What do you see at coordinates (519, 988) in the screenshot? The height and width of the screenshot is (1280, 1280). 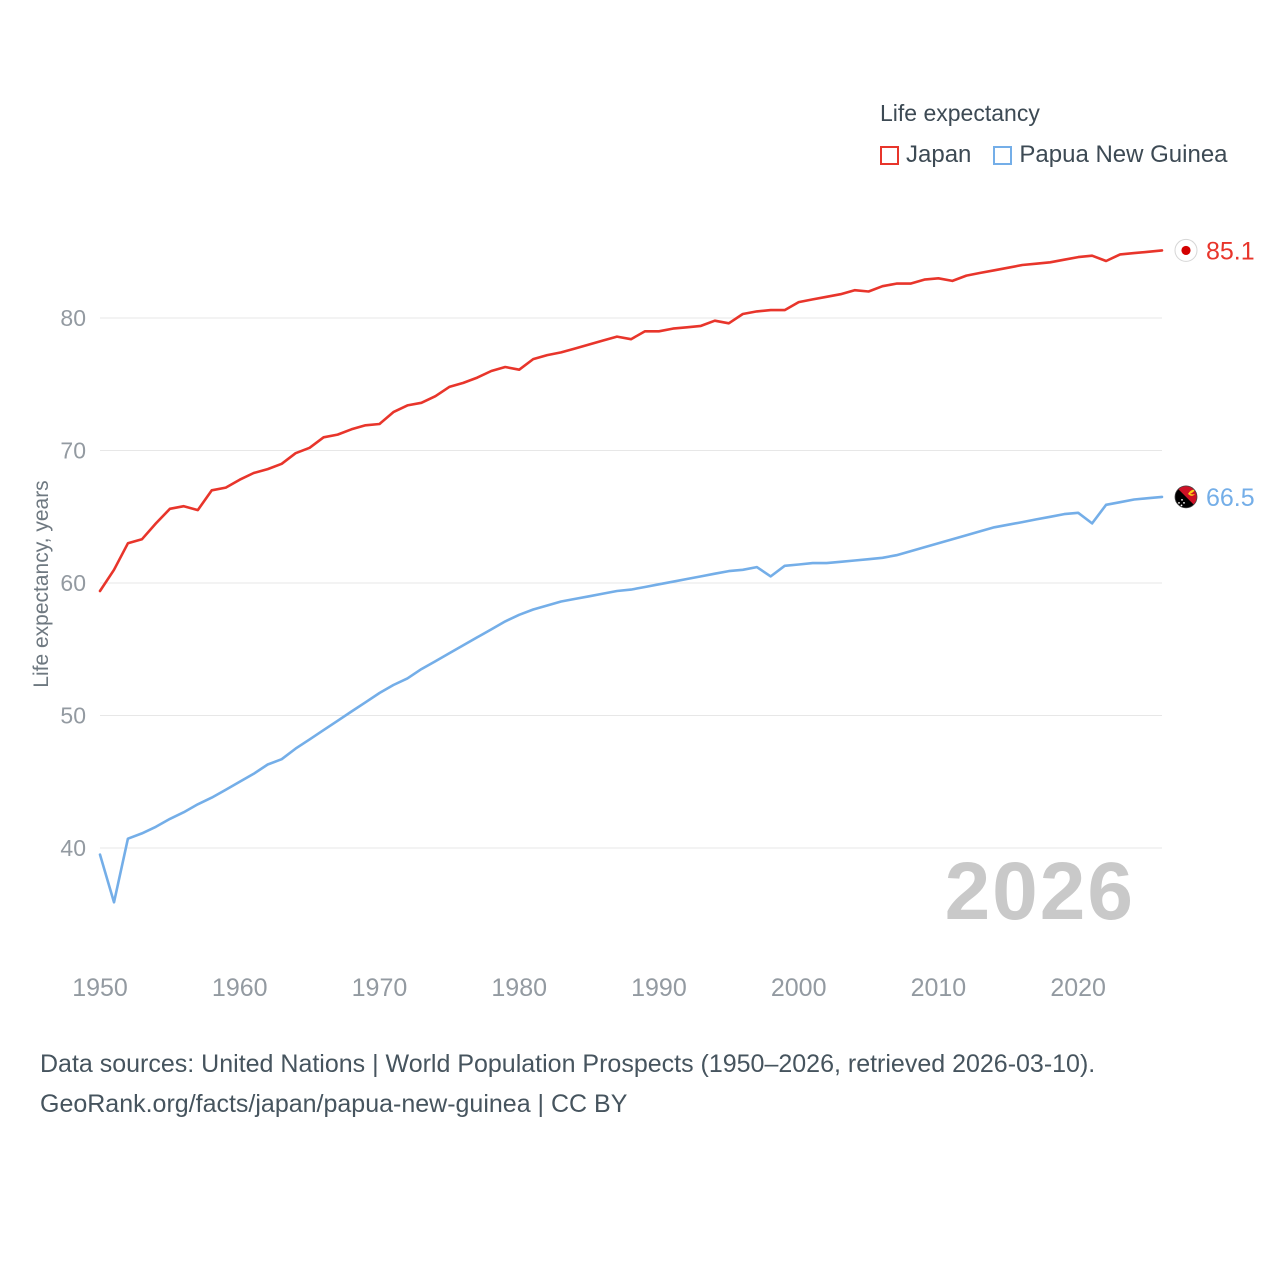 I see `x-tick-label-1980: 1980` at bounding box center [519, 988].